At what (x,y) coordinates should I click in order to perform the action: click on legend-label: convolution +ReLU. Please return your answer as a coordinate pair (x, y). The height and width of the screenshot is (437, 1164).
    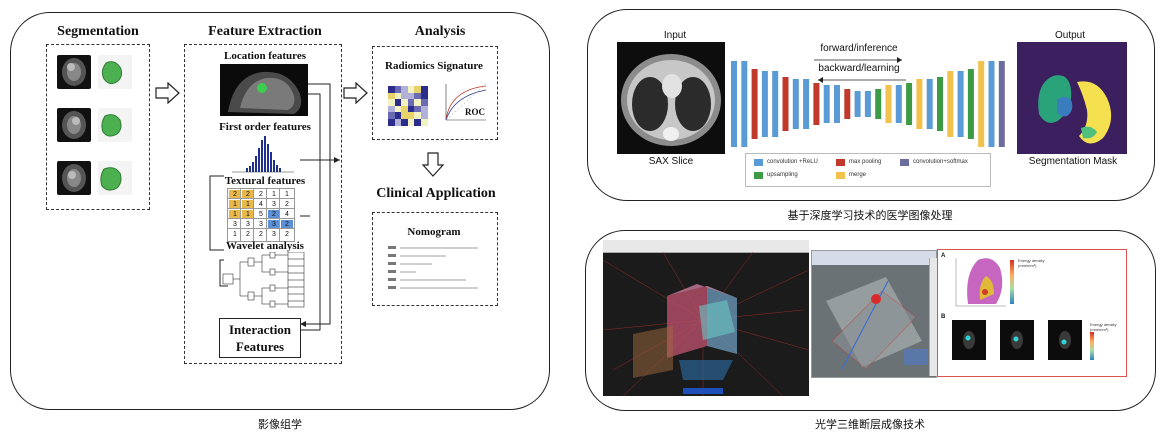
    Looking at the image, I should click on (792, 162).